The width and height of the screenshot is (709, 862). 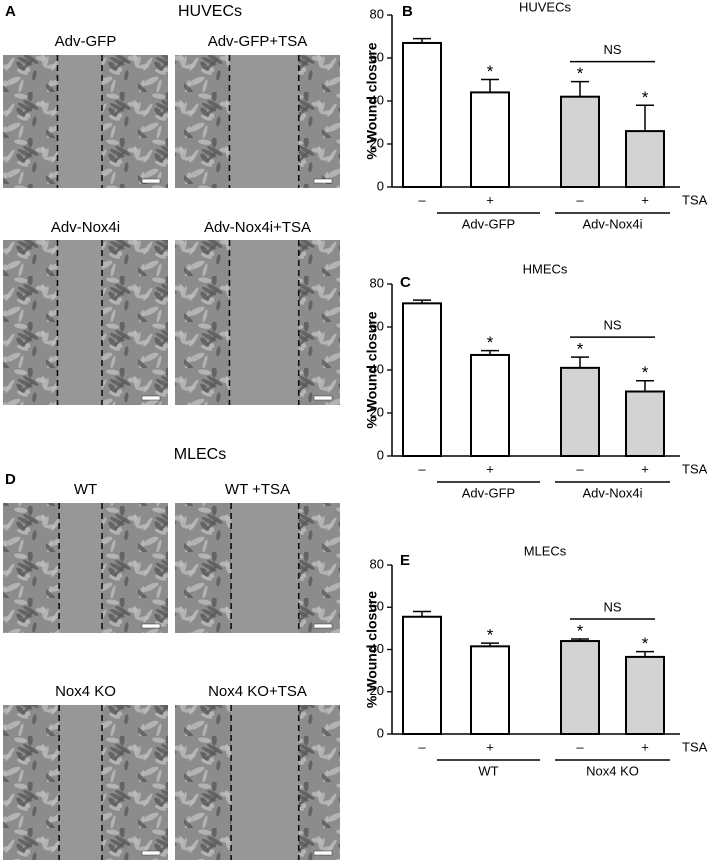 I want to click on image-label: WT +TSA, so click(x=257, y=489).